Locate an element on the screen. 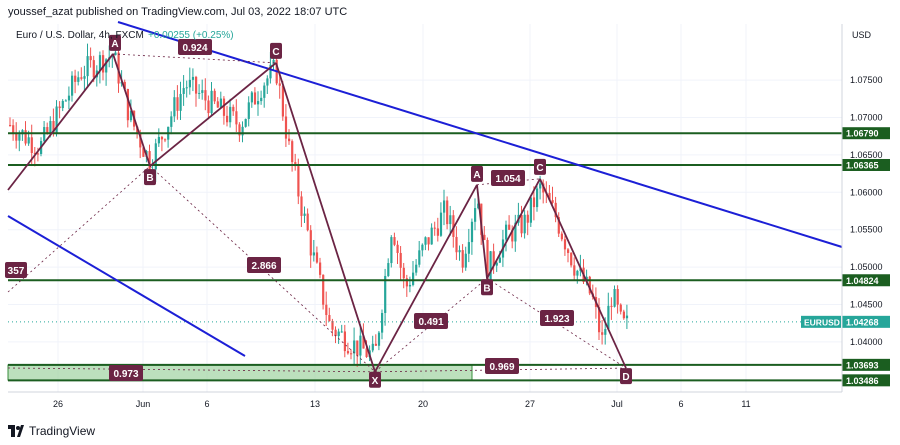 The width and height of the screenshot is (900, 445). currency-label: USD is located at coordinates (862, 35).